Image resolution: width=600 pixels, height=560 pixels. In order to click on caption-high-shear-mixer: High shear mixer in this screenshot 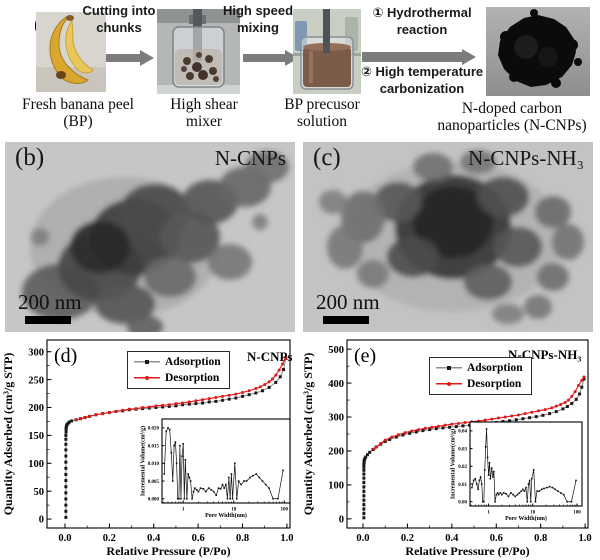, I will do `click(204, 113)`.